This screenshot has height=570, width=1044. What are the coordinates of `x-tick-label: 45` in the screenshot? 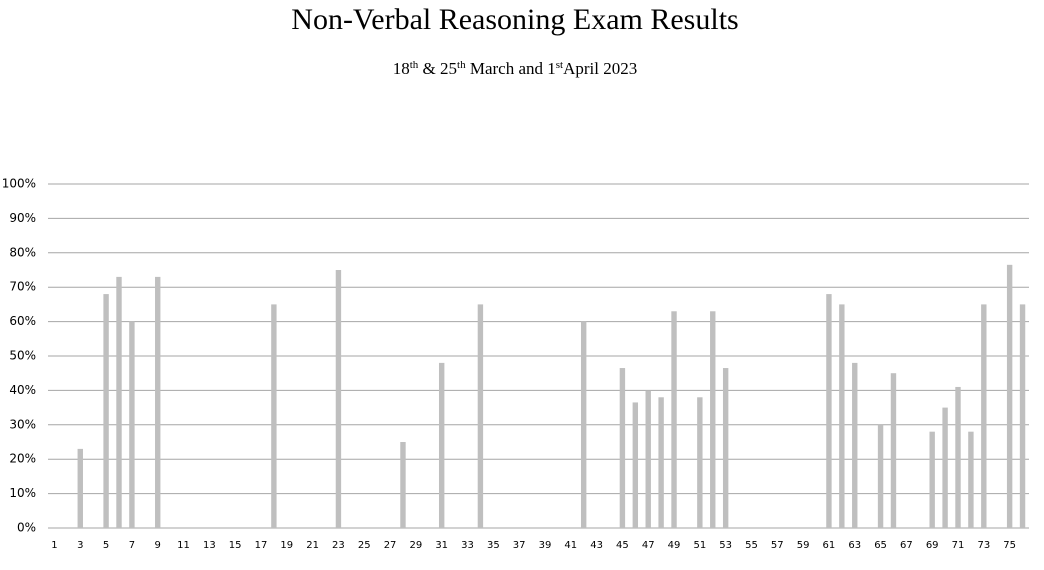 It's located at (622, 545).